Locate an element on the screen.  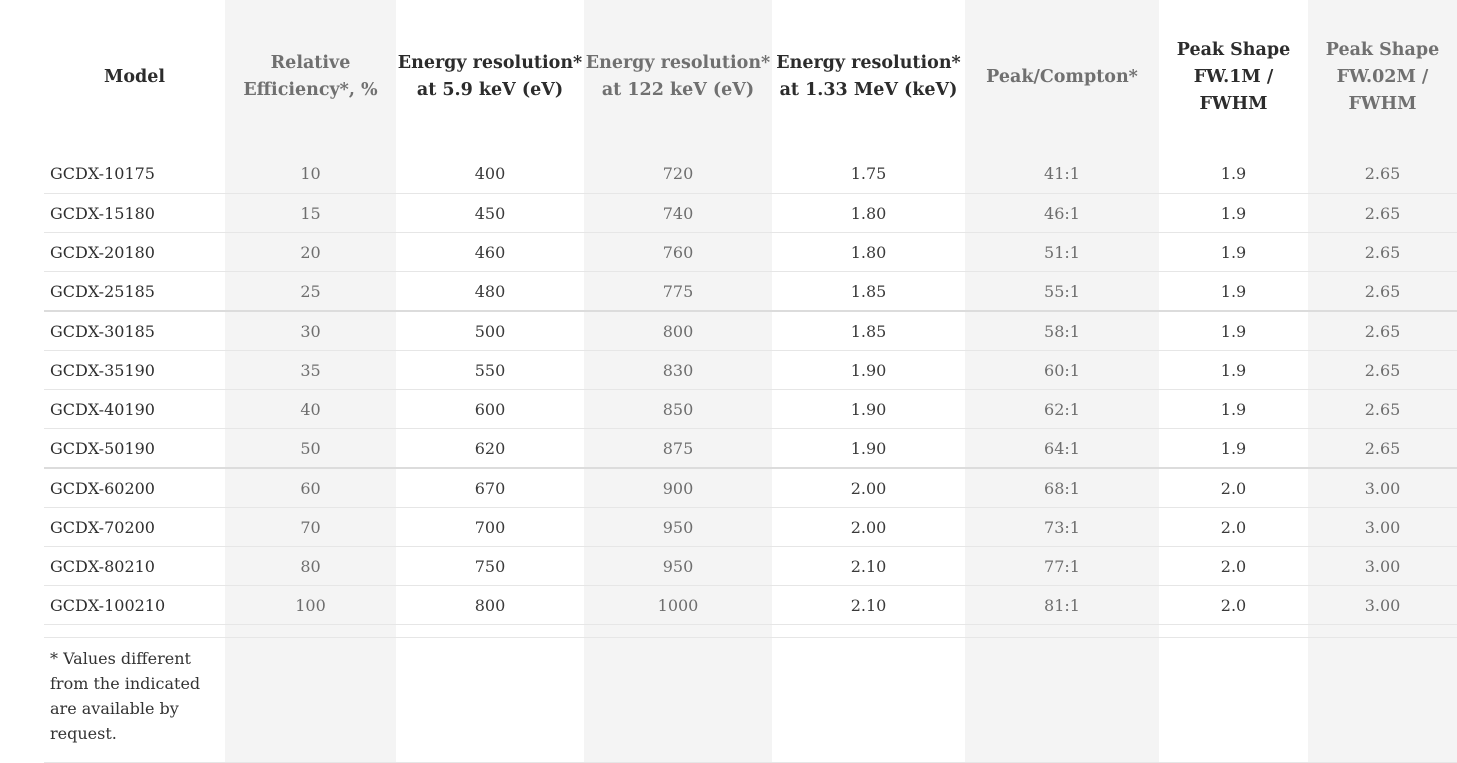
cell-resolution-122kev: 775 is located at coordinates (678, 291).